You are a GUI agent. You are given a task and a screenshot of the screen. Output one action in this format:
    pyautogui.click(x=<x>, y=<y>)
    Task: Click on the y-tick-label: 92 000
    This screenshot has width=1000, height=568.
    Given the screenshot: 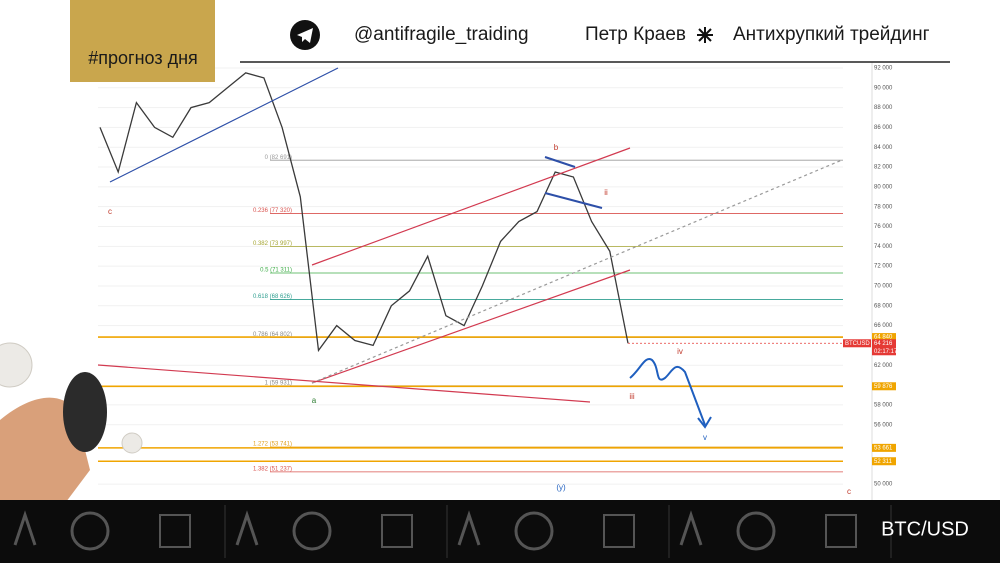 What is the action you would take?
    pyautogui.click(x=883, y=69)
    